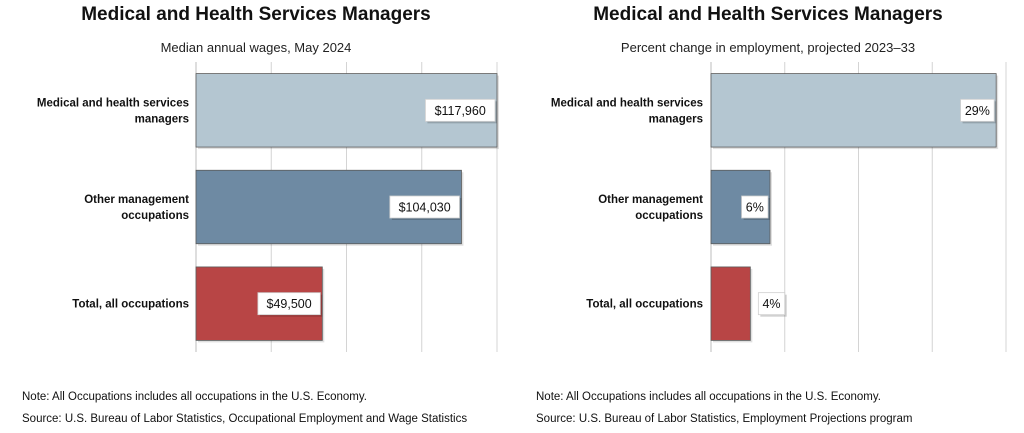 The height and width of the screenshot is (433, 1024). I want to click on data-label: $104,030, so click(425, 208).